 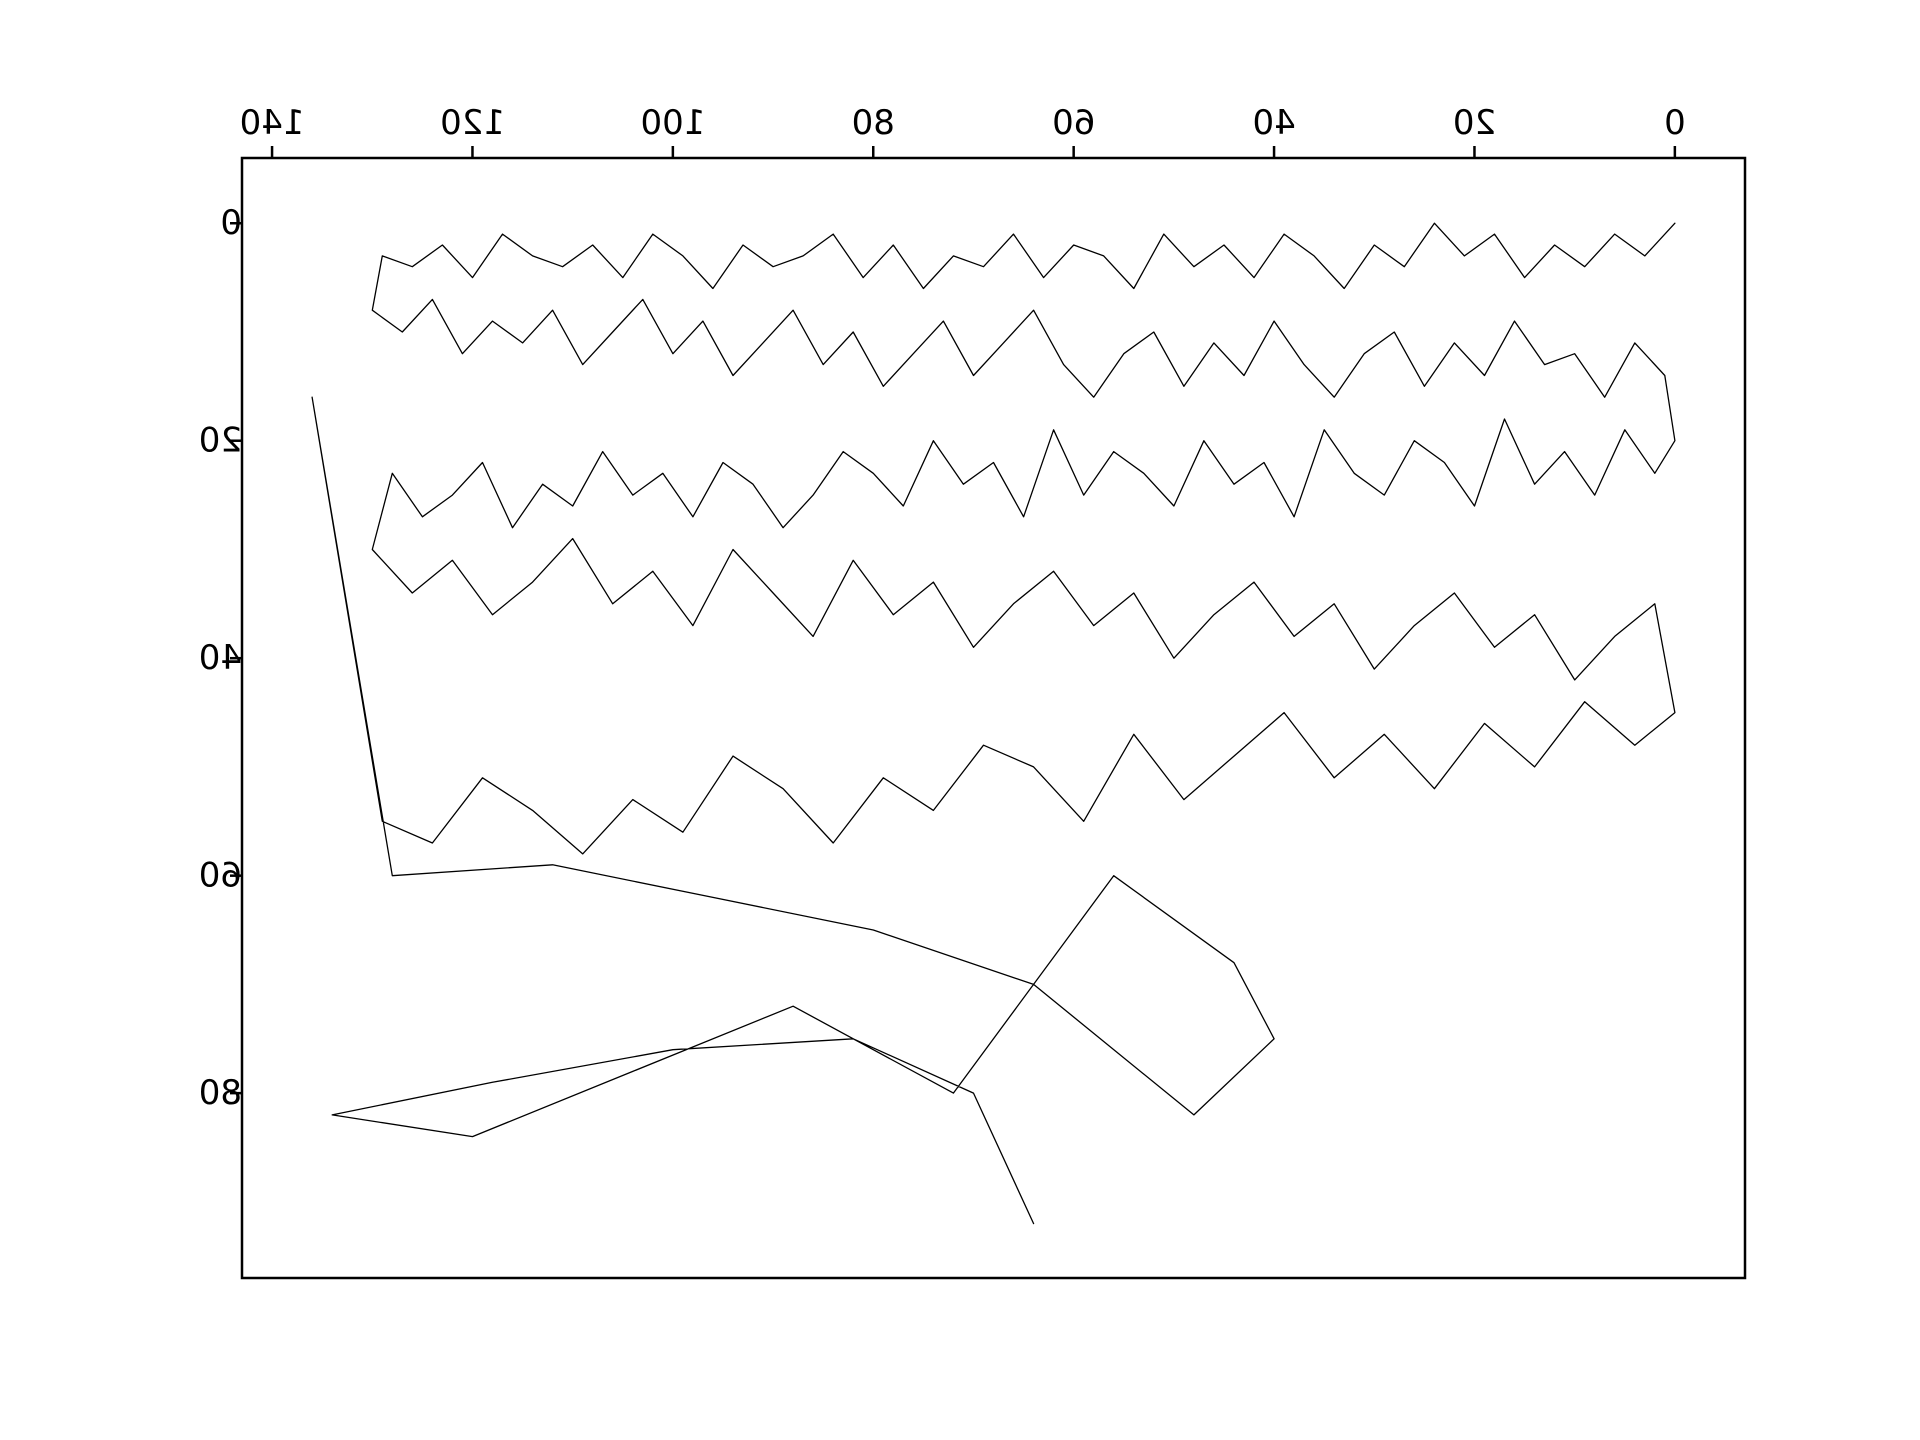 I want to click on x-tick-label: 0, so click(x=1675, y=123).